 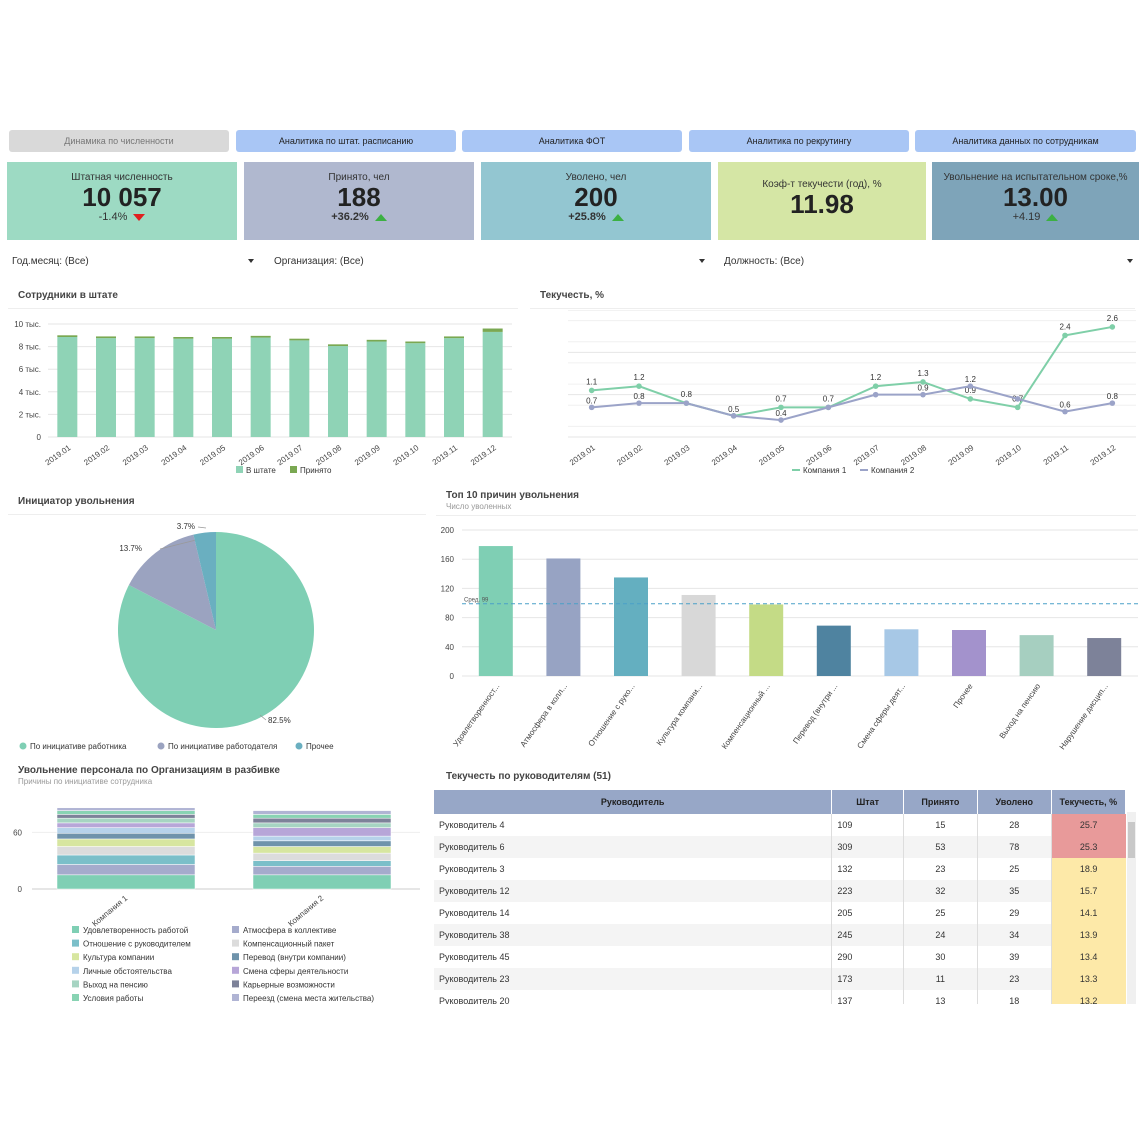 What do you see at coordinates (1113, 318) in the screenshot?
I see `data-label: 2.6` at bounding box center [1113, 318].